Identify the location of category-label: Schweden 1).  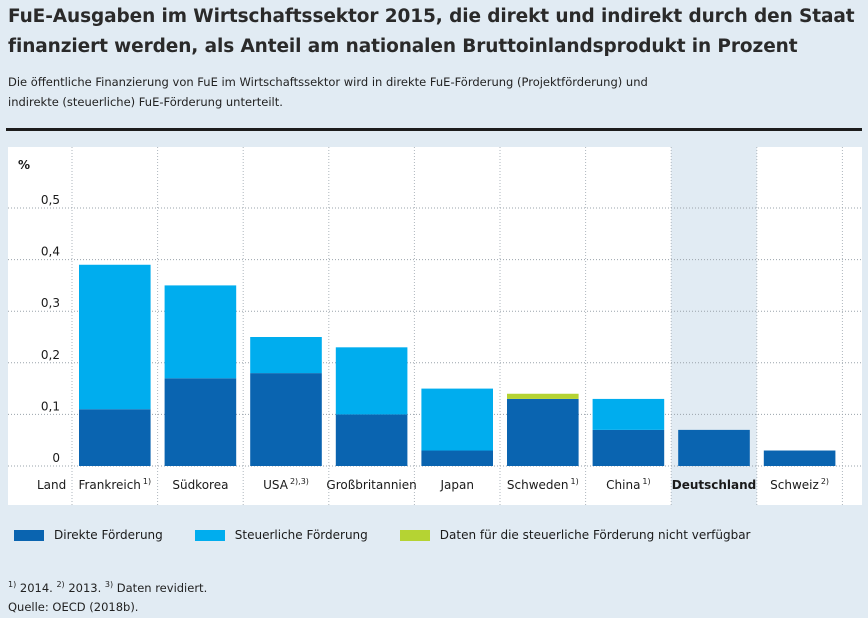
(543, 484).